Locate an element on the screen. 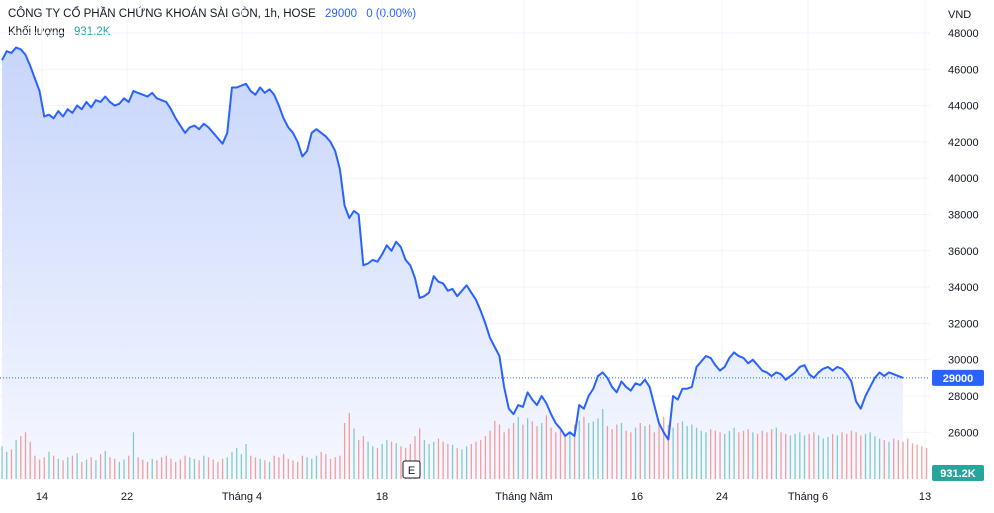 Image resolution: width=994 pixels, height=513 pixels. x-tick-label: 16 is located at coordinates (637, 497).